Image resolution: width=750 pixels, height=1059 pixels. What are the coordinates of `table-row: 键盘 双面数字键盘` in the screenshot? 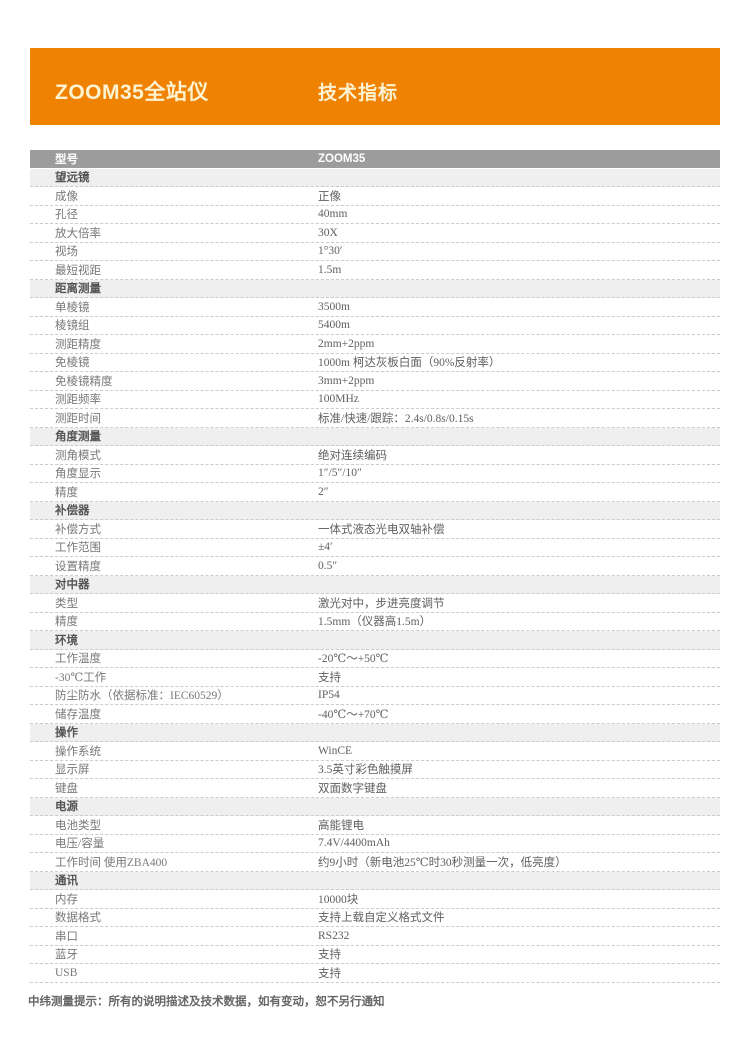 It's located at (375, 788).